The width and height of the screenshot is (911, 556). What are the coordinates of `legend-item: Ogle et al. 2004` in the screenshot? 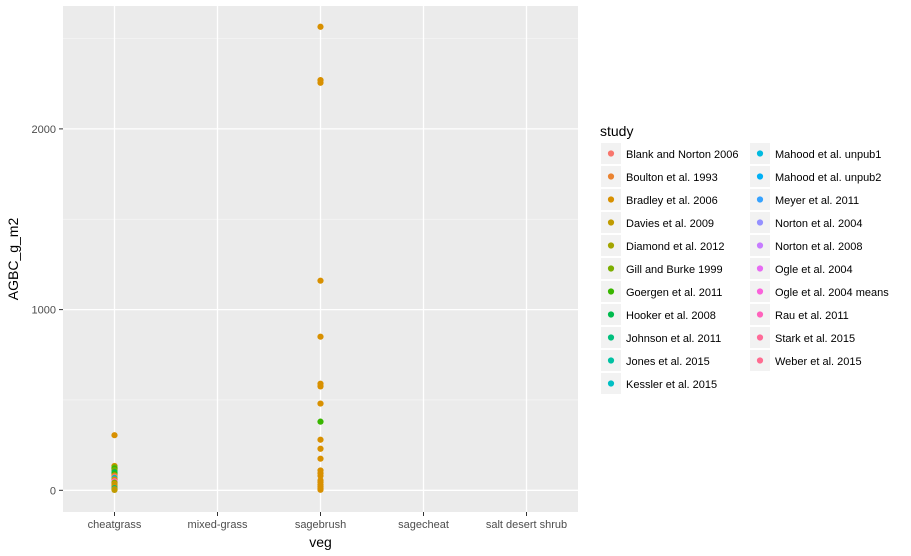 It's located at (801, 268).